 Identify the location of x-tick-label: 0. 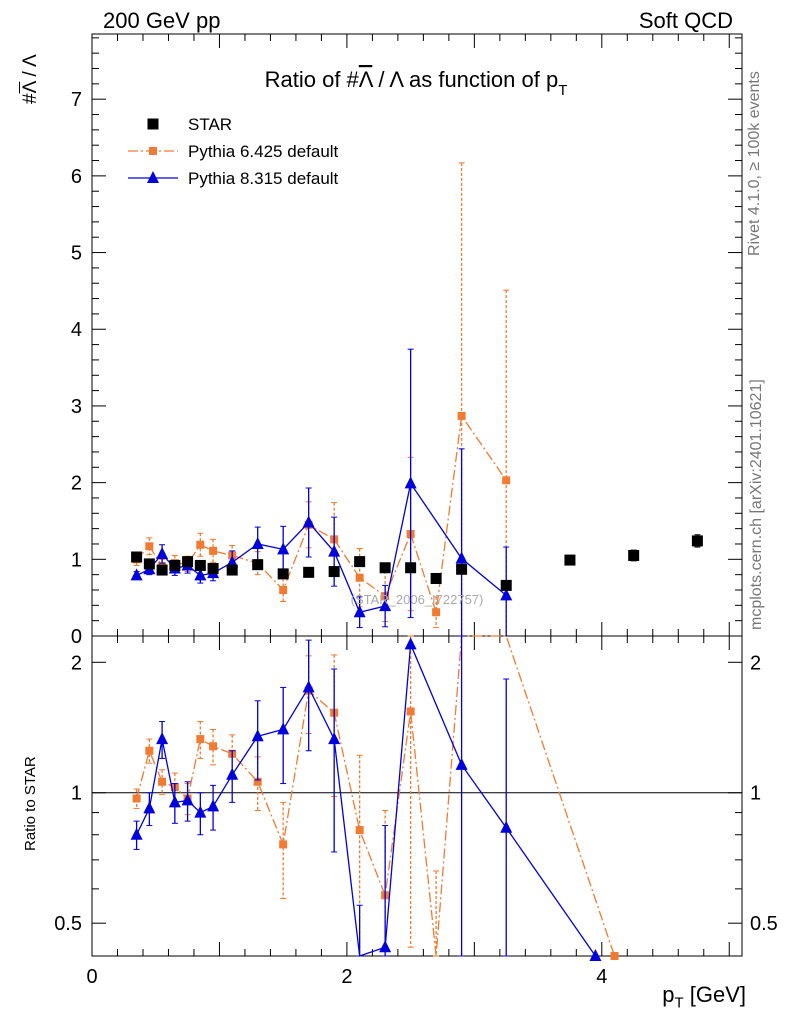
(91, 977).